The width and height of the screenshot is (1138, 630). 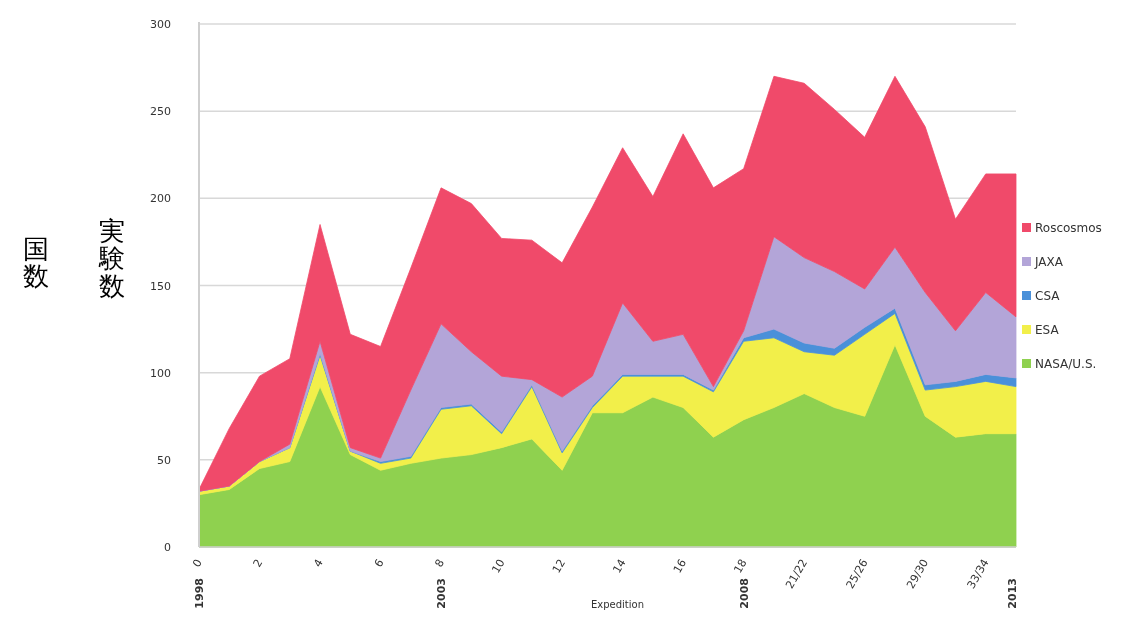 I want to click on y-tick-label: 150, so click(x=160, y=286).